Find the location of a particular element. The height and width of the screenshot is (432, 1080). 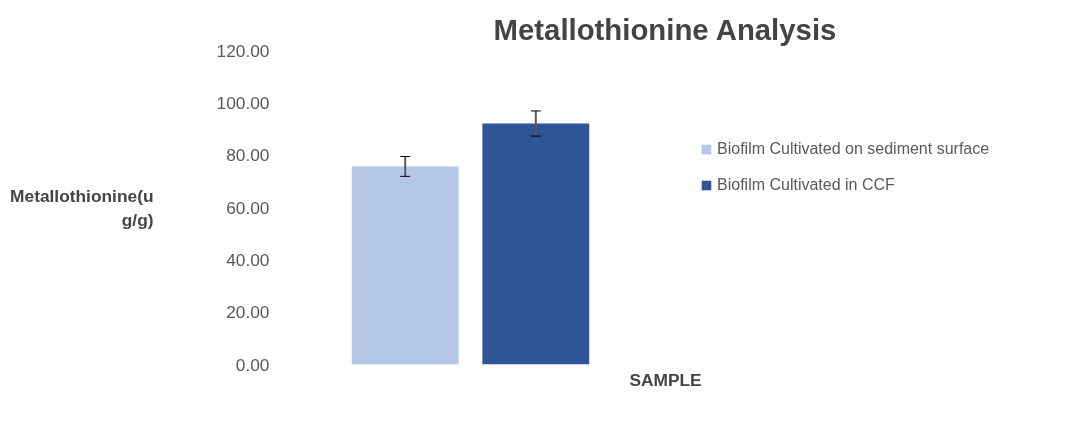

legend-label: Biofilm Cultivated in CCF is located at coordinates (806, 185).